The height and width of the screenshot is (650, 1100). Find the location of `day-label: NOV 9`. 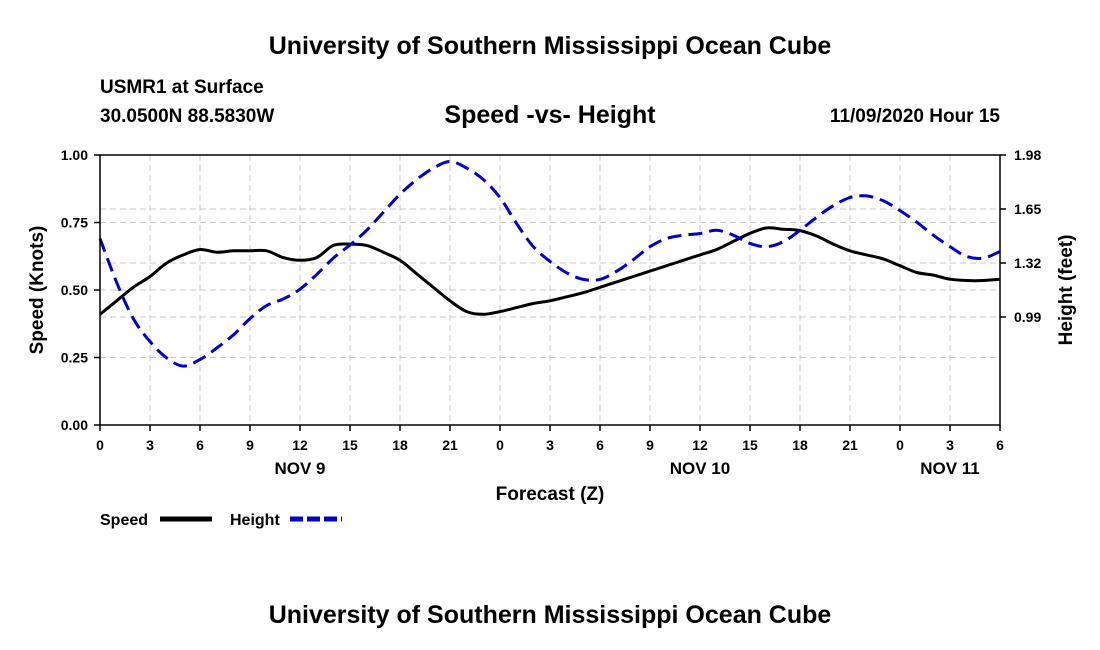

day-label: NOV 9 is located at coordinates (299, 468).